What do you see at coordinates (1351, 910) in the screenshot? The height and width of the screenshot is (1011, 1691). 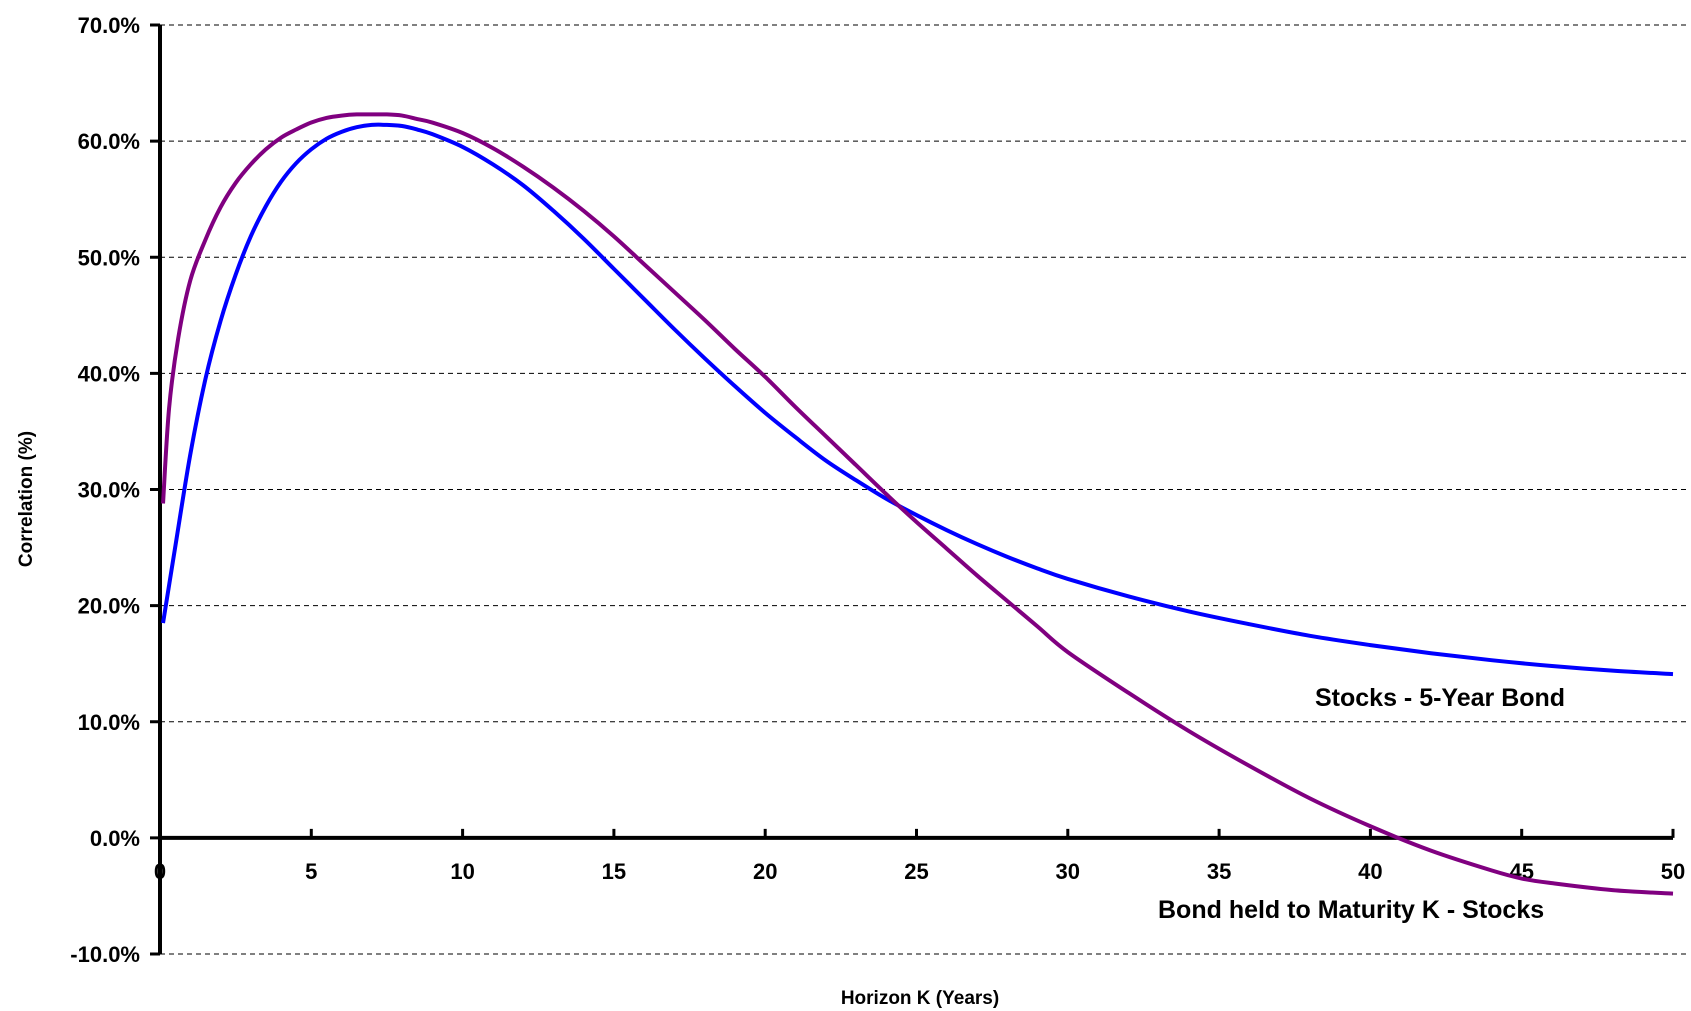 I see `series-label-bond-held-to-maturity: Bond held to Maturity K - Stocks` at bounding box center [1351, 910].